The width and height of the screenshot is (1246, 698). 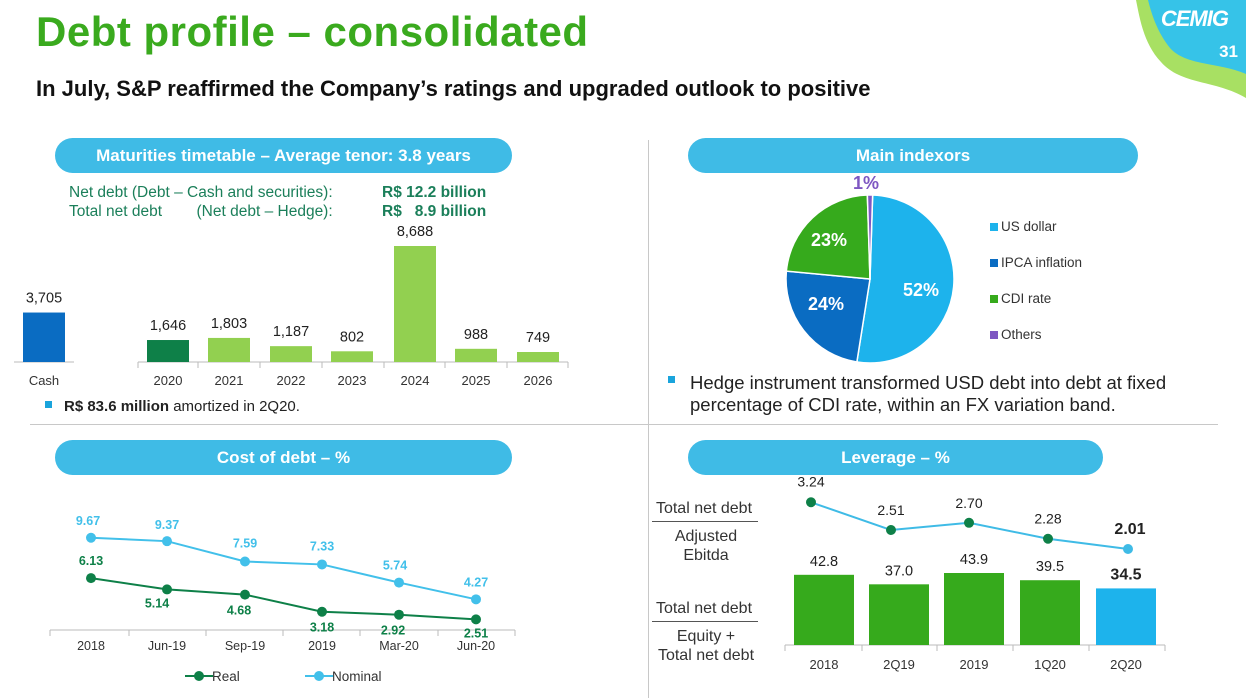 What do you see at coordinates (829, 240) in the screenshot?
I see `pie-slice-label: 23%` at bounding box center [829, 240].